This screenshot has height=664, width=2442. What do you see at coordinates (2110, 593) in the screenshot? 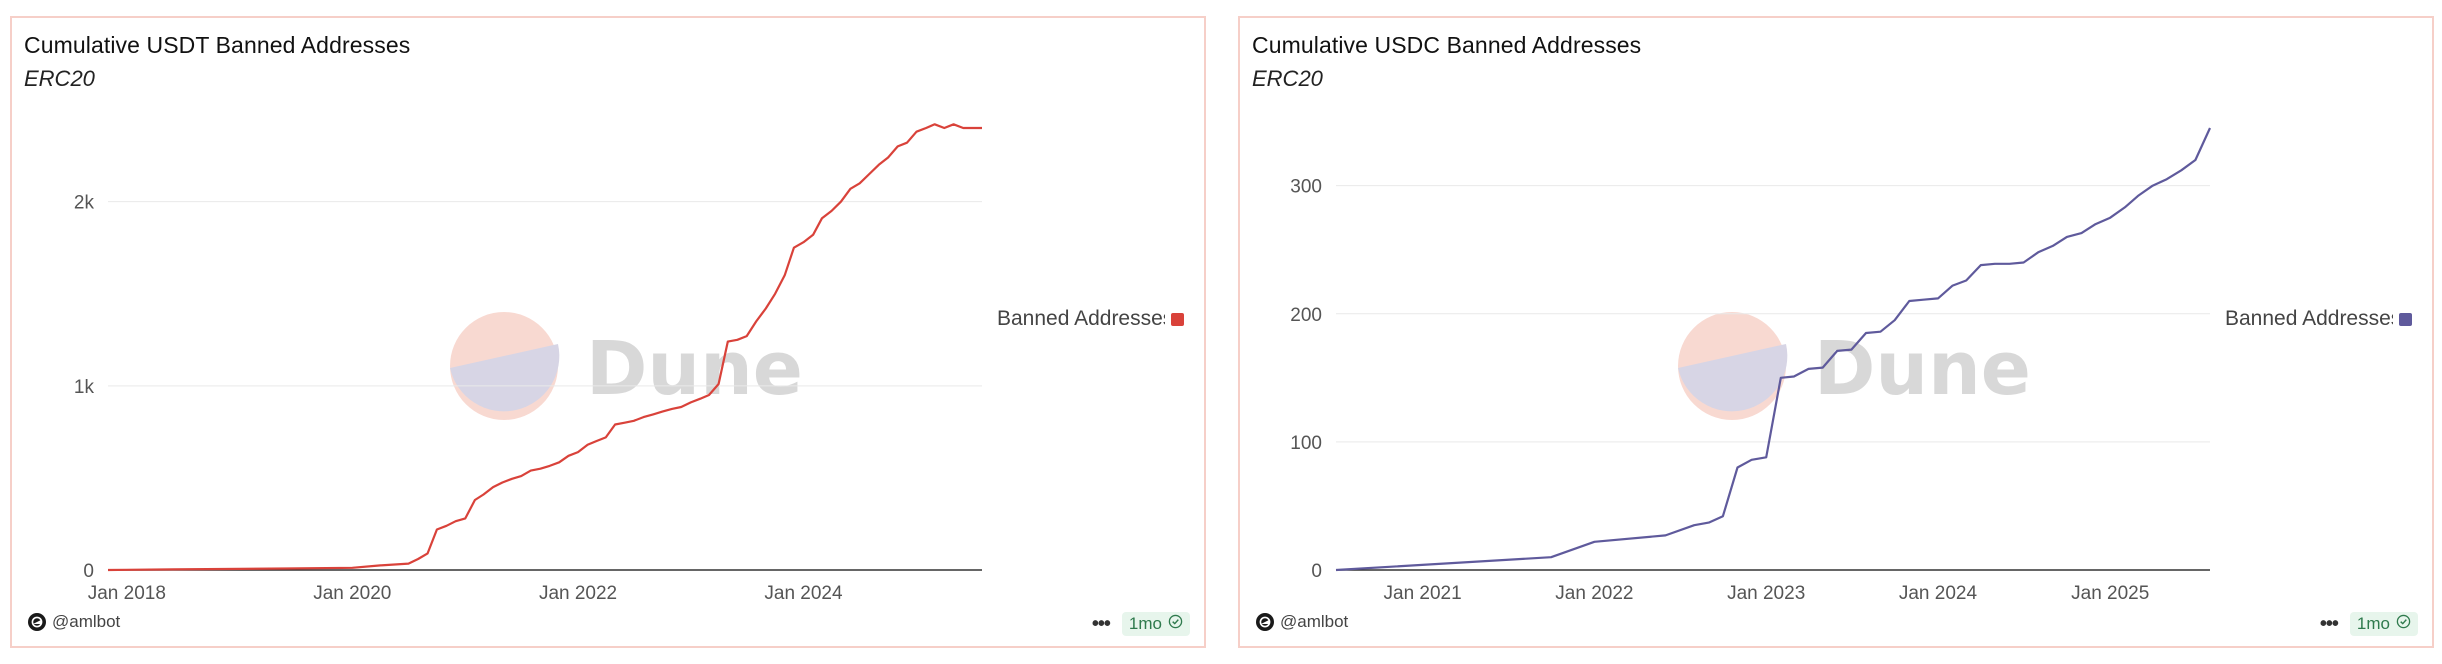
I see `x-tick-label: Jan 2025` at bounding box center [2110, 593].